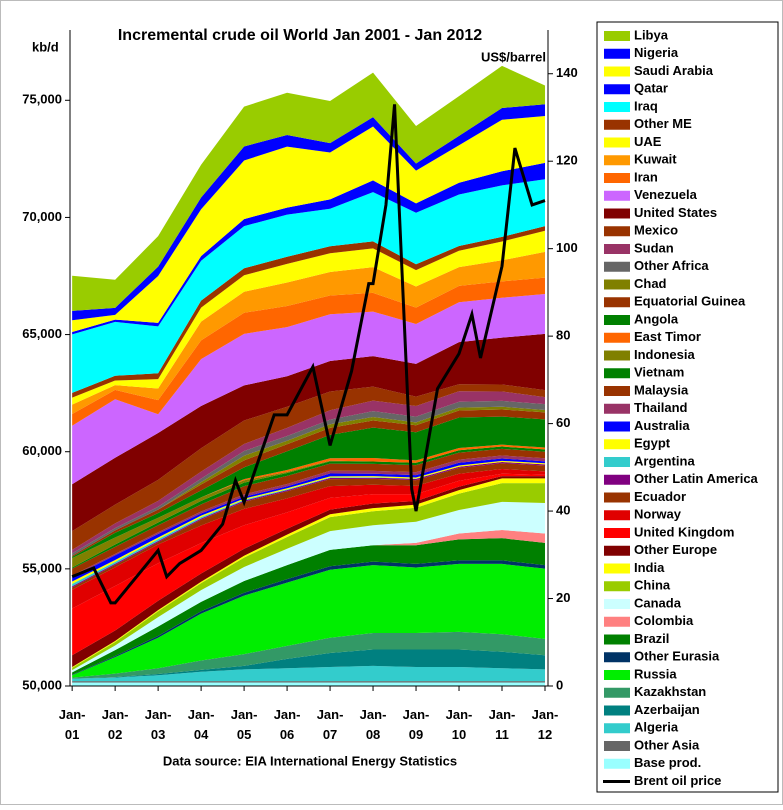 The width and height of the screenshot is (783, 810). Describe the element at coordinates (45, 46) in the screenshot. I see `y-axis-label: kb/d` at that location.